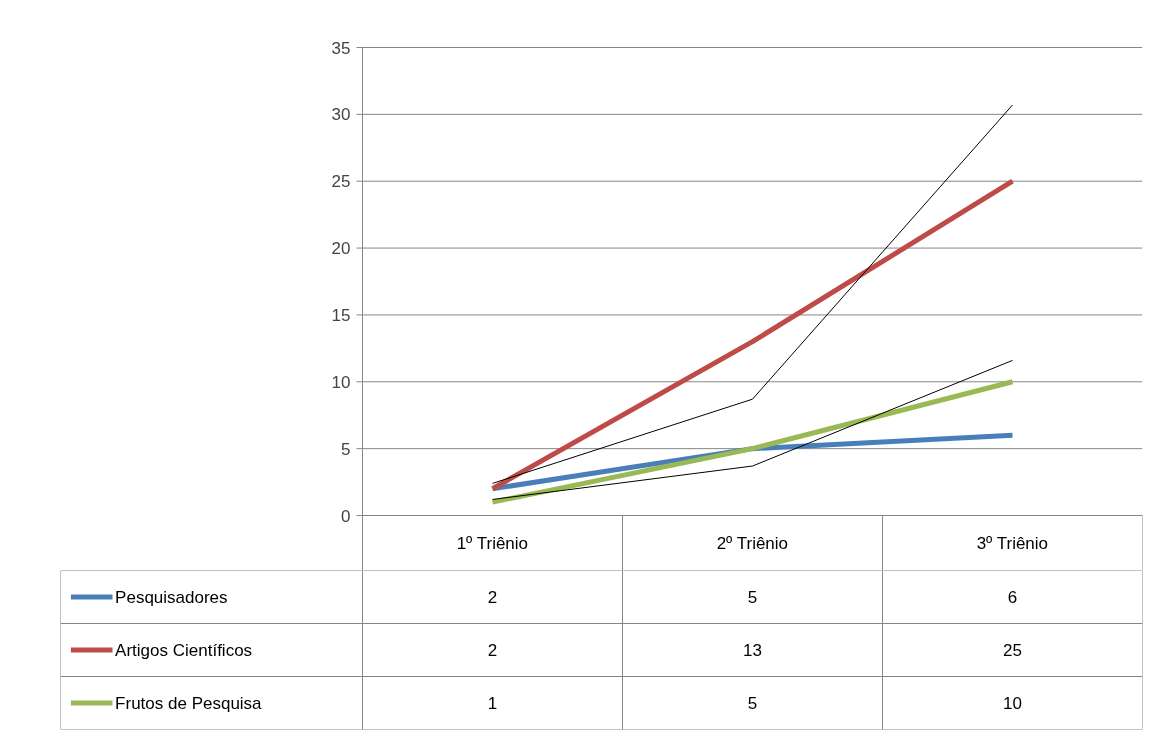 The height and width of the screenshot is (742, 1163). What do you see at coordinates (189, 703) in the screenshot?
I see `legend-label: Frutos de Pesquisa` at bounding box center [189, 703].